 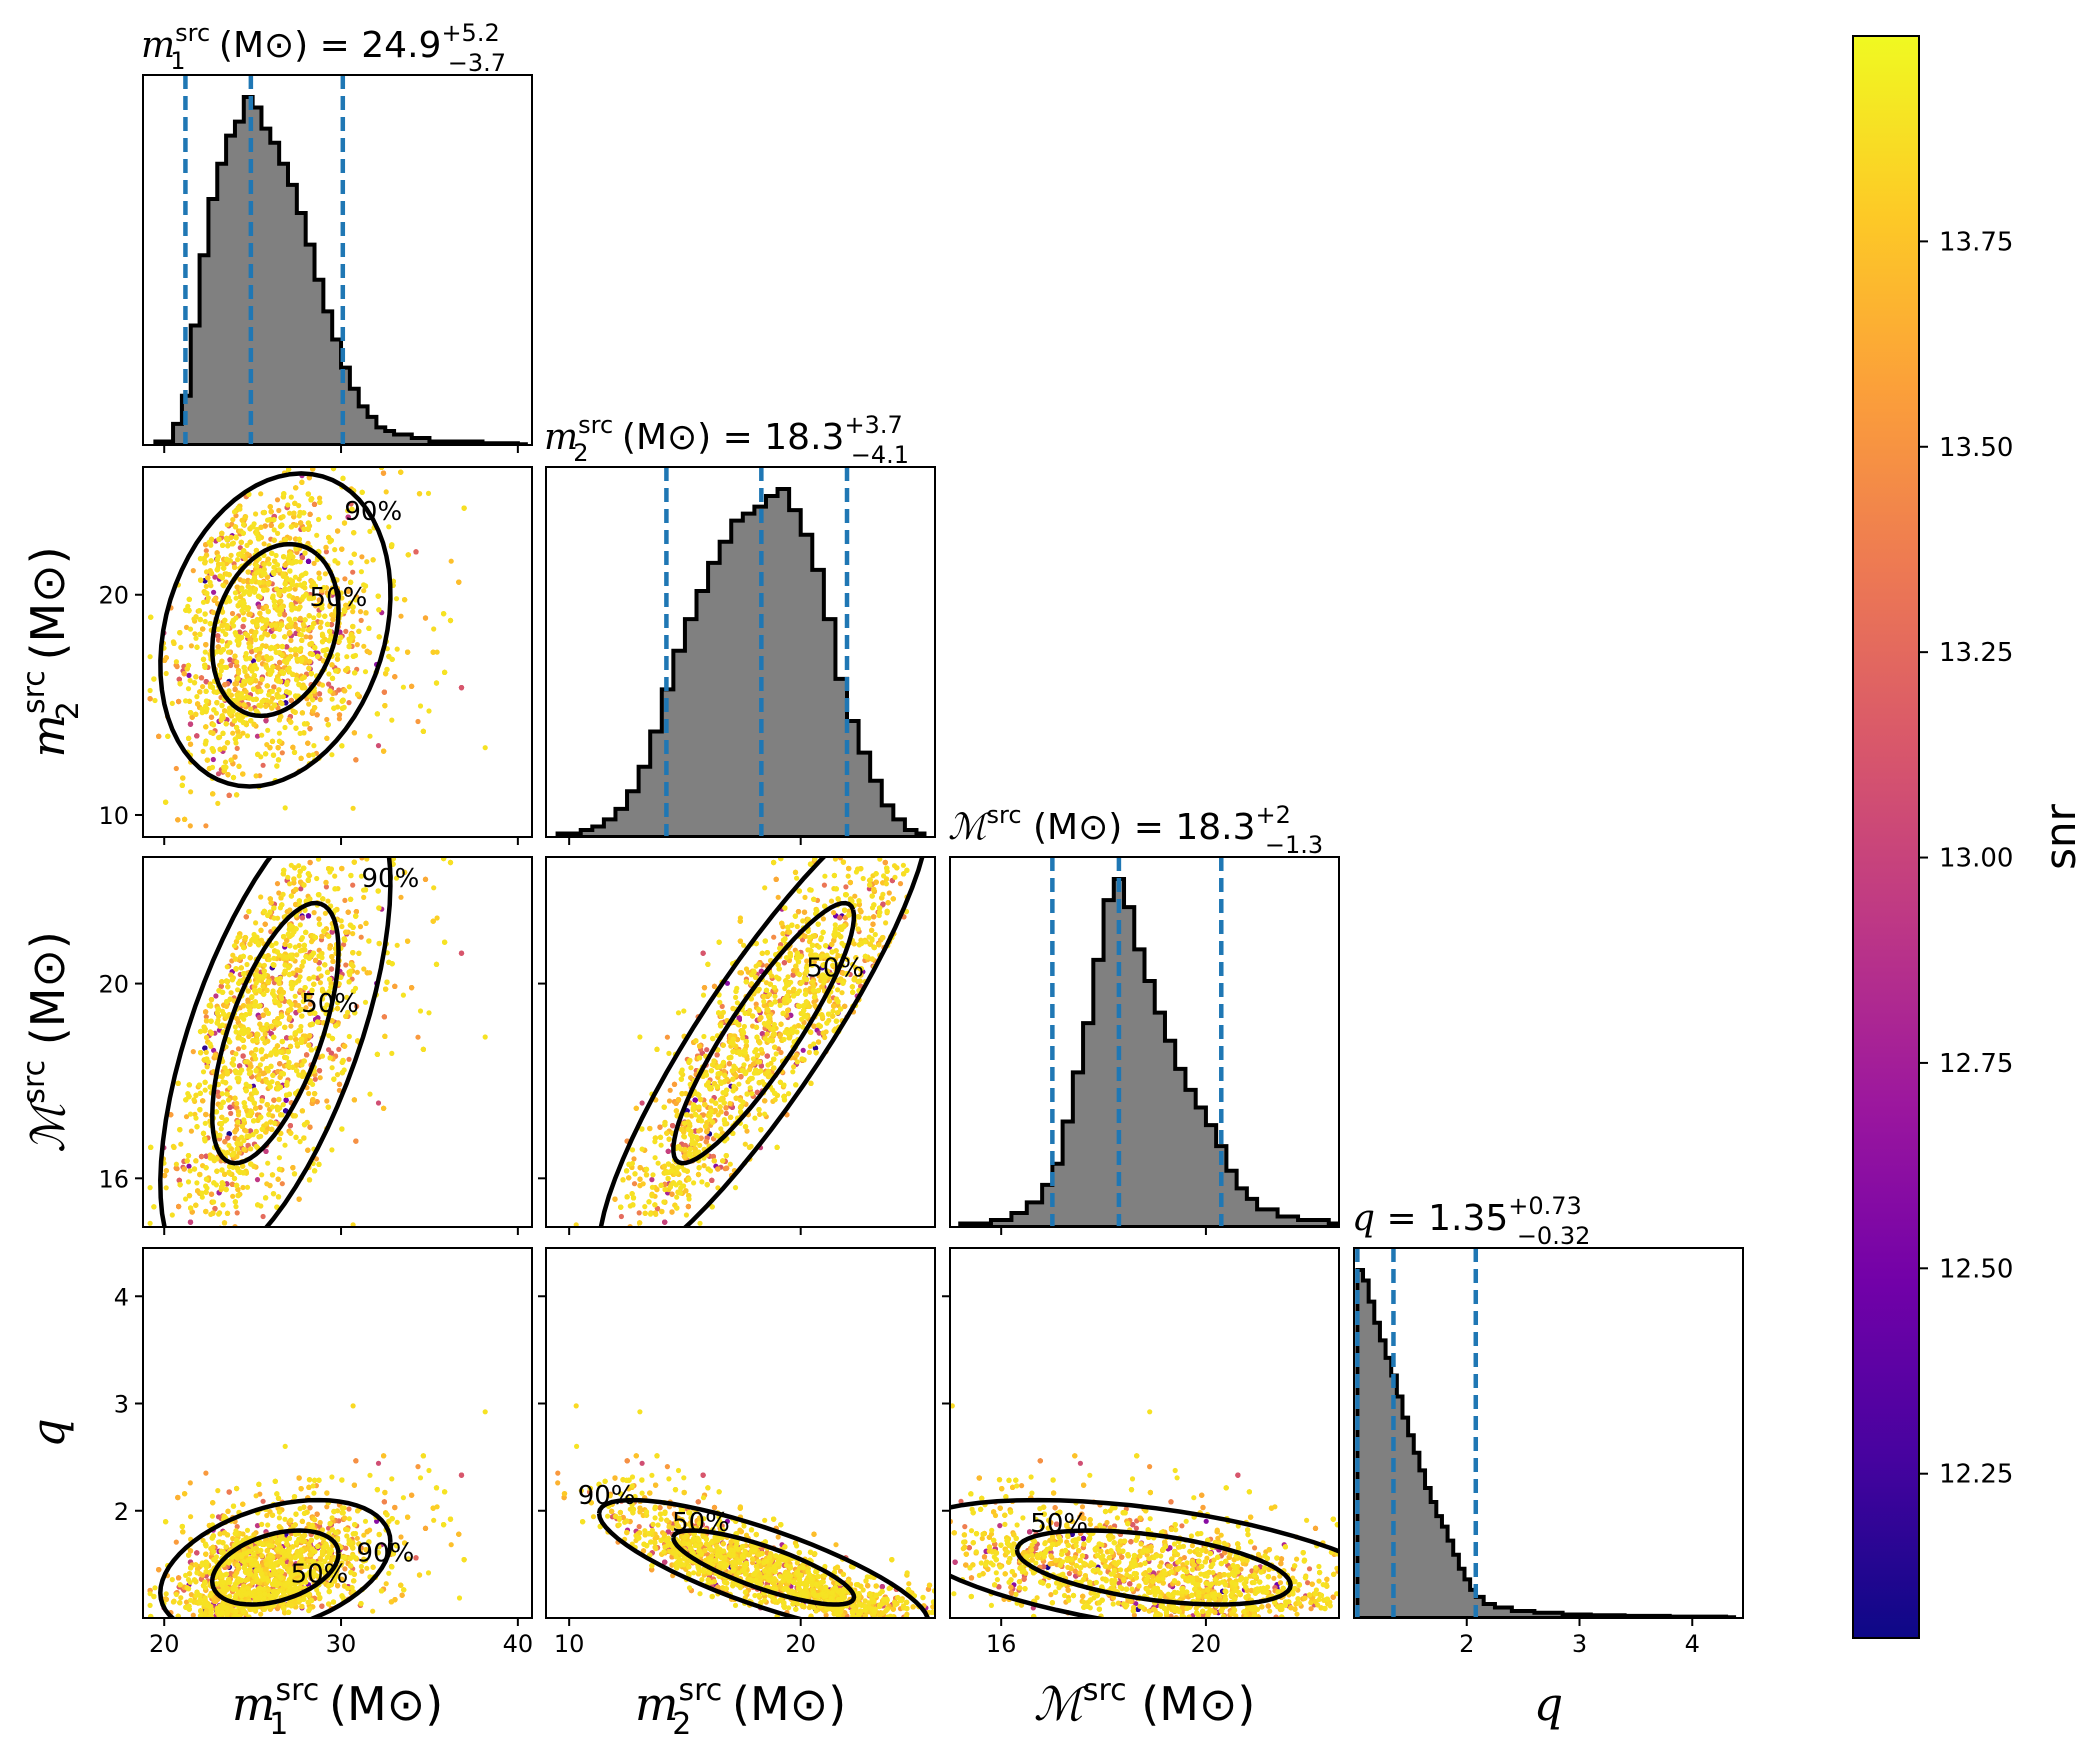 I want to click on scatter-points: 50%90%, so click(x=317, y=648).